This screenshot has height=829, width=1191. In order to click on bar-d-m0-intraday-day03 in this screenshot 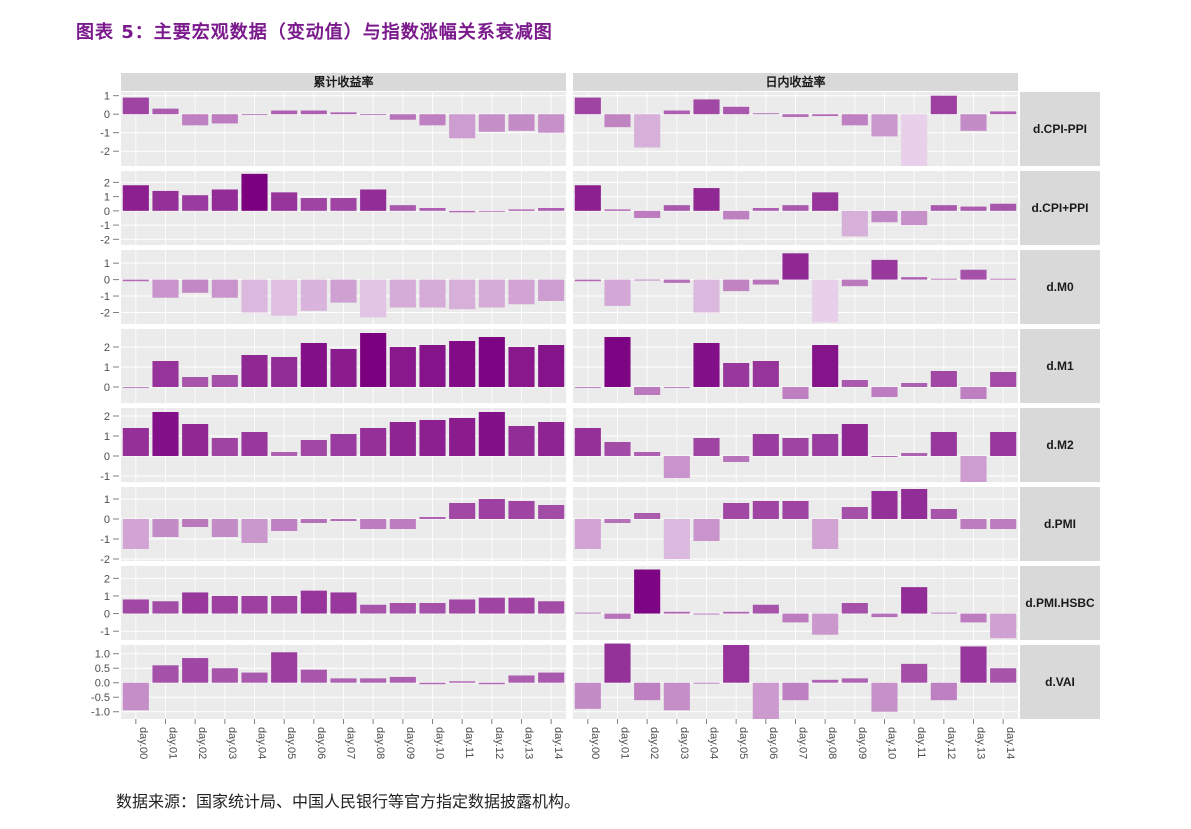, I will do `click(676, 281)`.